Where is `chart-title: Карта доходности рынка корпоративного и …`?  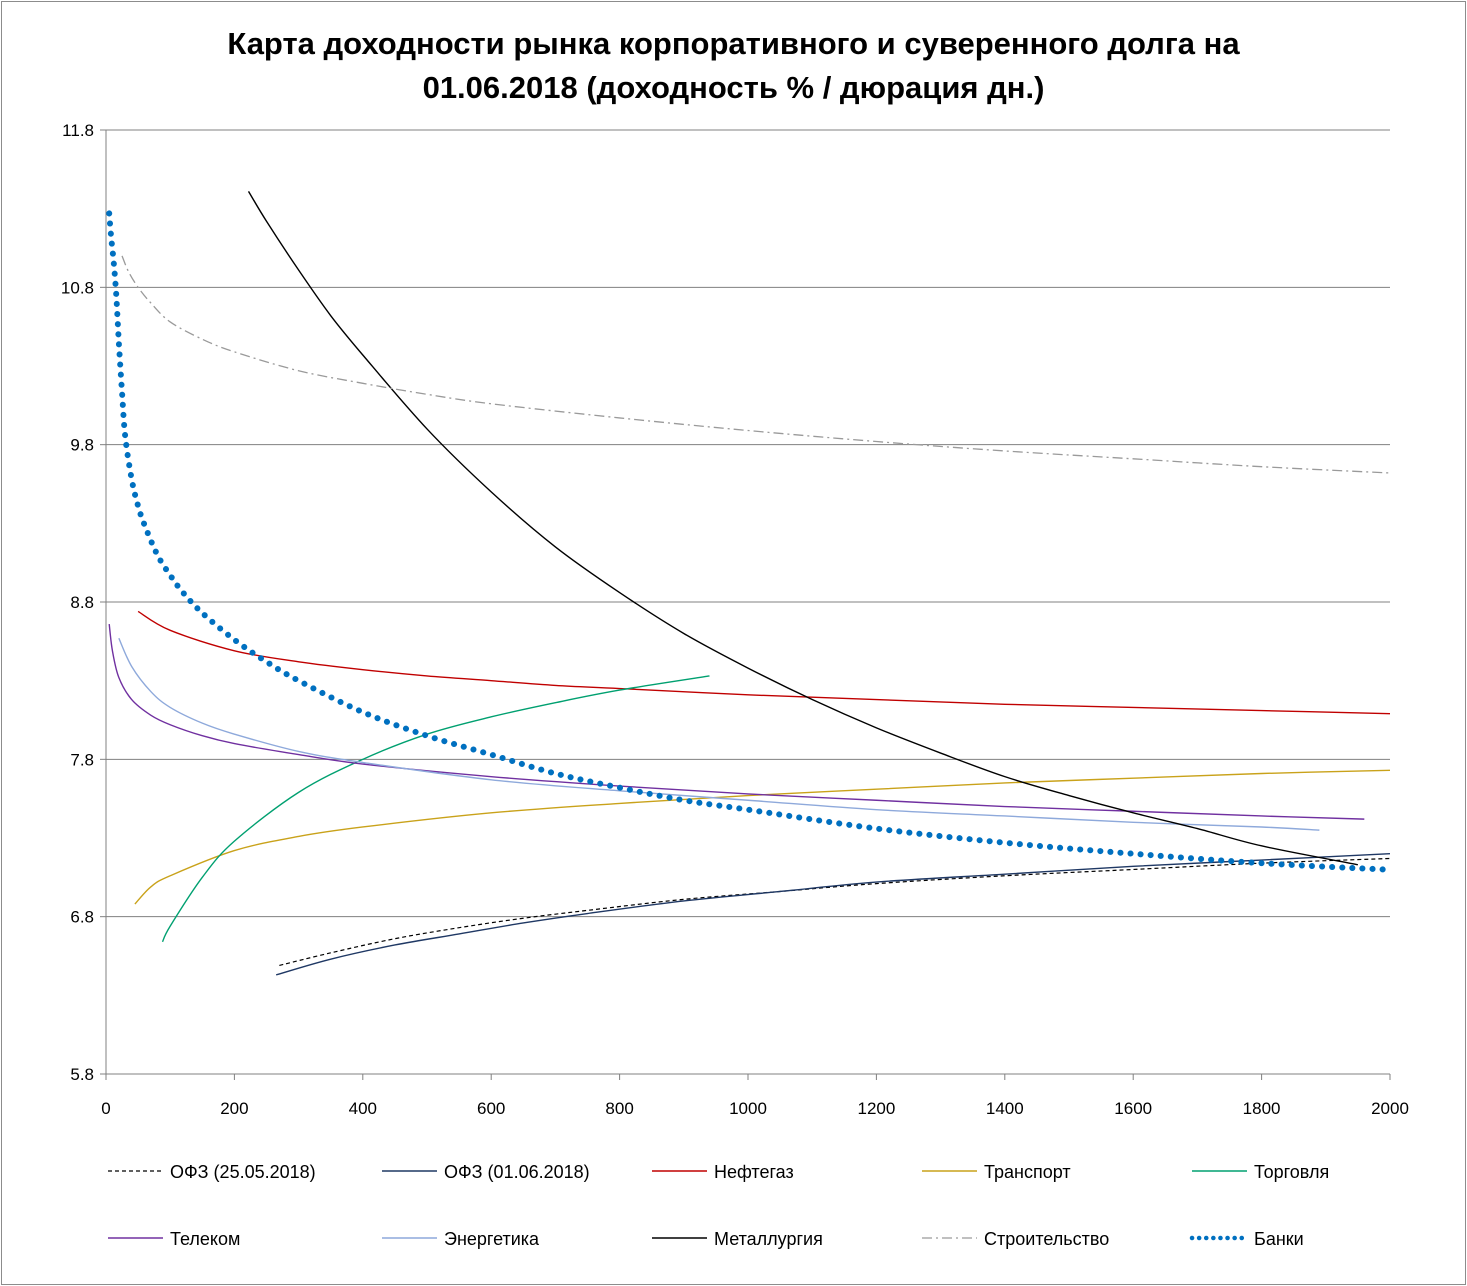 chart-title: Карта доходности рынка корпоративного и … is located at coordinates (733, 66).